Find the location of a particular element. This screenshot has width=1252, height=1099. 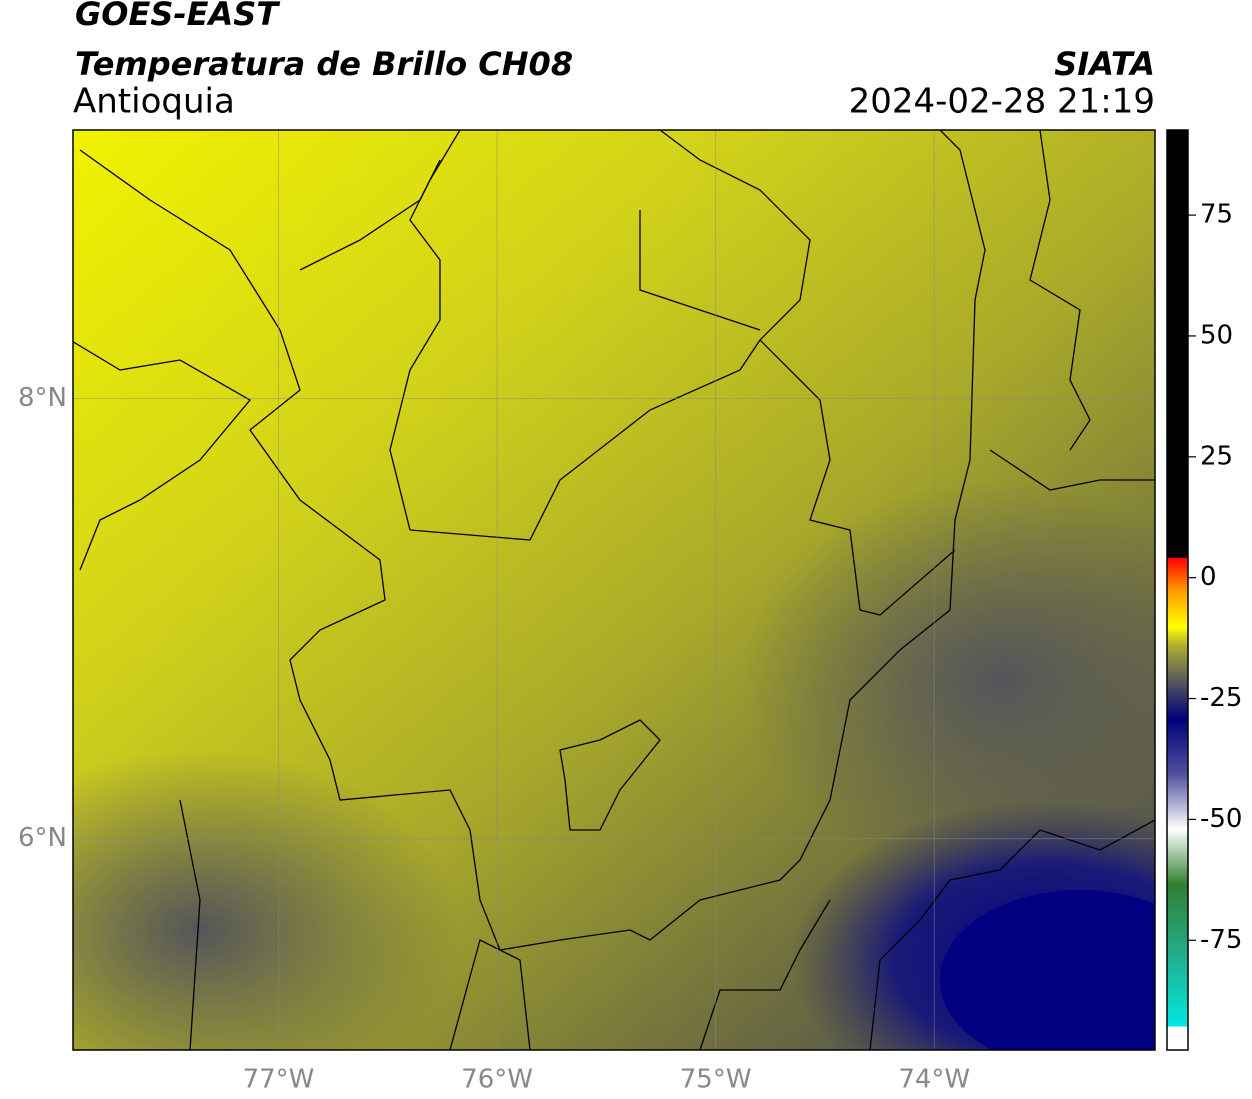

satellite-title: GOES-EAST is located at coordinates (177, 16).